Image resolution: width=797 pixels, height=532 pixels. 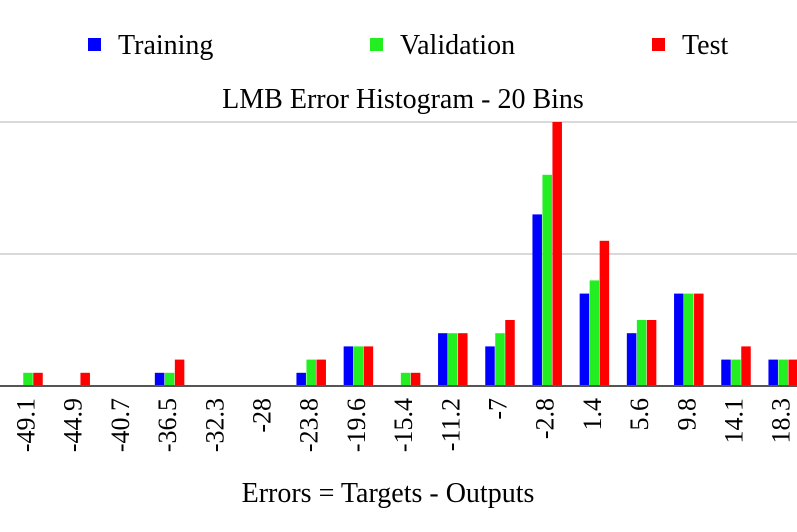 I want to click on x-tick-label: -36.5, so click(x=167, y=425).